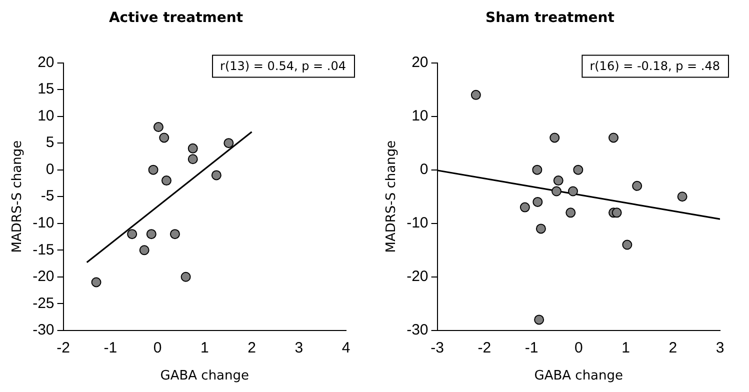 The image size is (749, 392). Describe the element at coordinates (46, 89) in the screenshot. I see `y-tick-label: 15` at that location.